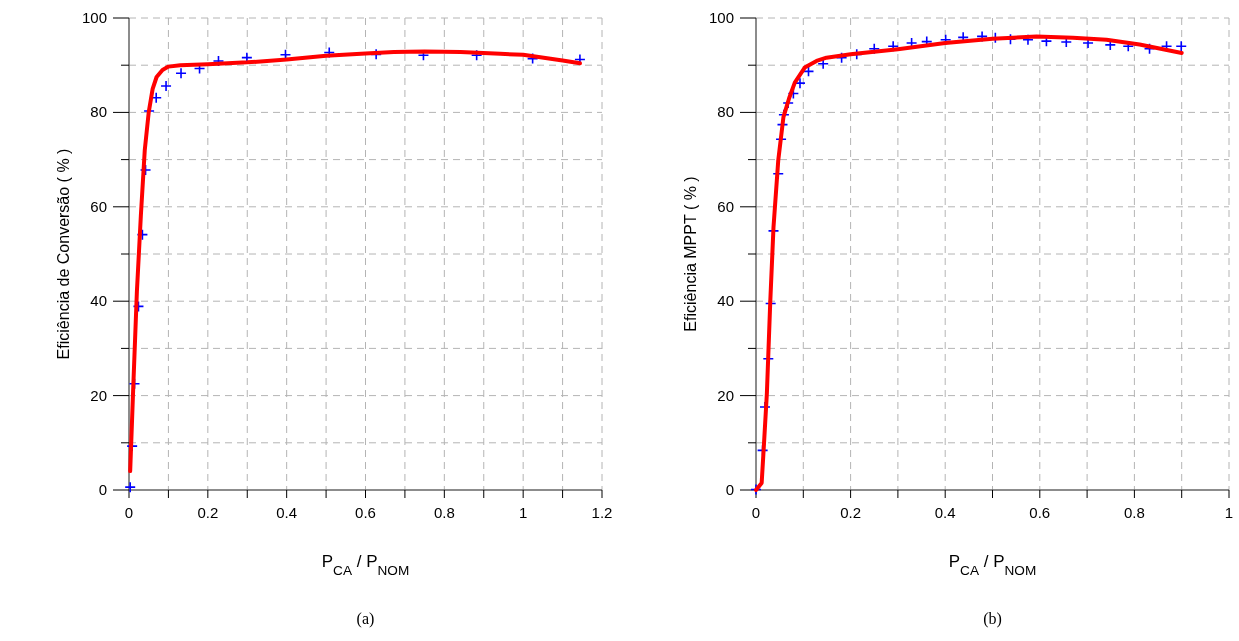 The width and height of the screenshot is (1239, 641). I want to click on y-axis-title: Eficiência MPPT ( % ), so click(690, 254).